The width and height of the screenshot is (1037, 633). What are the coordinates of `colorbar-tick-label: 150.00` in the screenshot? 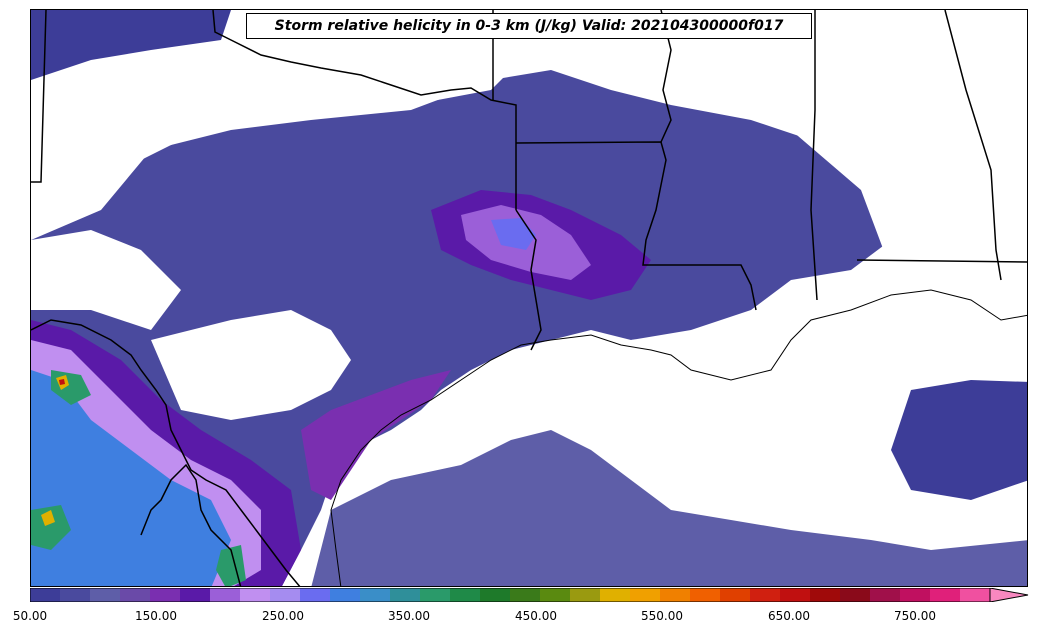 It's located at (156, 616).